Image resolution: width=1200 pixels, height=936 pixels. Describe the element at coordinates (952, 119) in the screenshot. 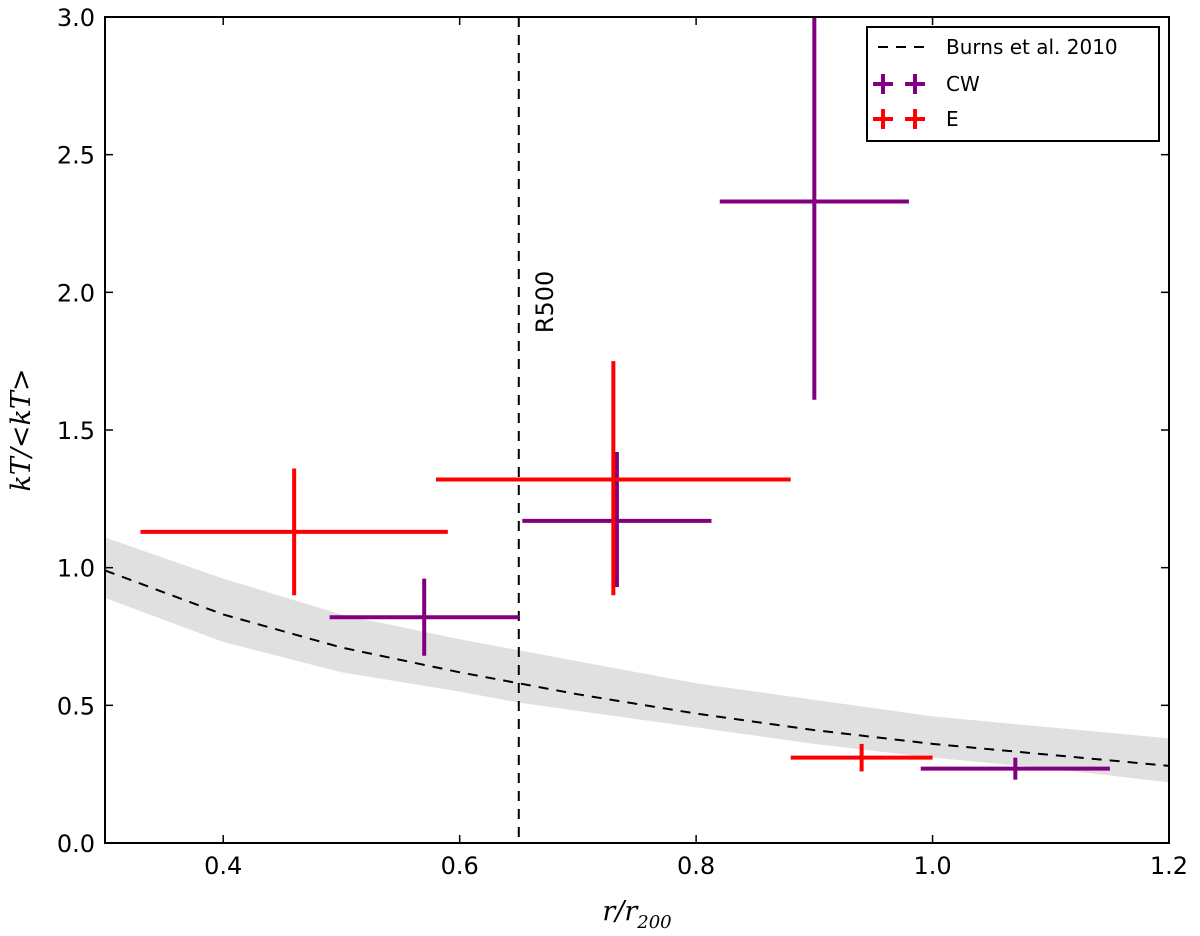

I see `legend-e-label: E` at that location.